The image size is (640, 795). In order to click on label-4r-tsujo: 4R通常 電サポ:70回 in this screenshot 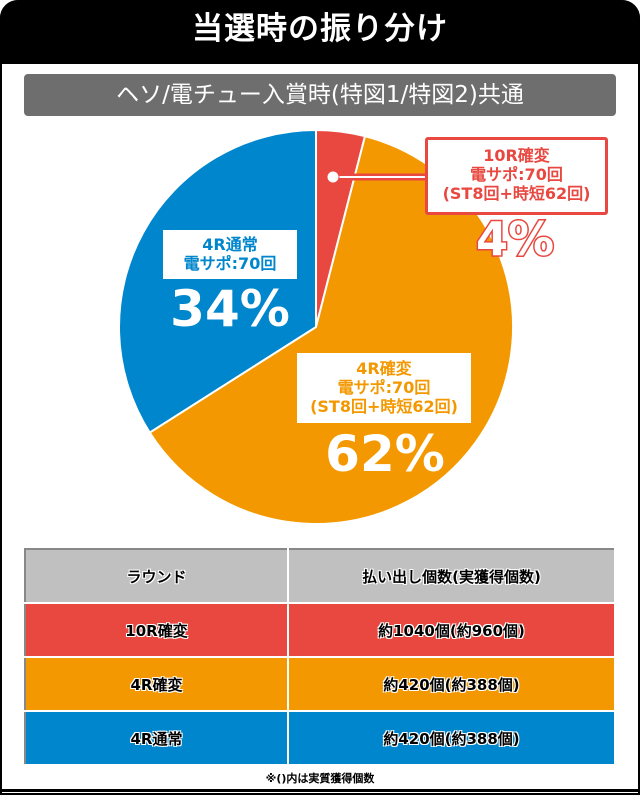, I will do `click(230, 254)`.